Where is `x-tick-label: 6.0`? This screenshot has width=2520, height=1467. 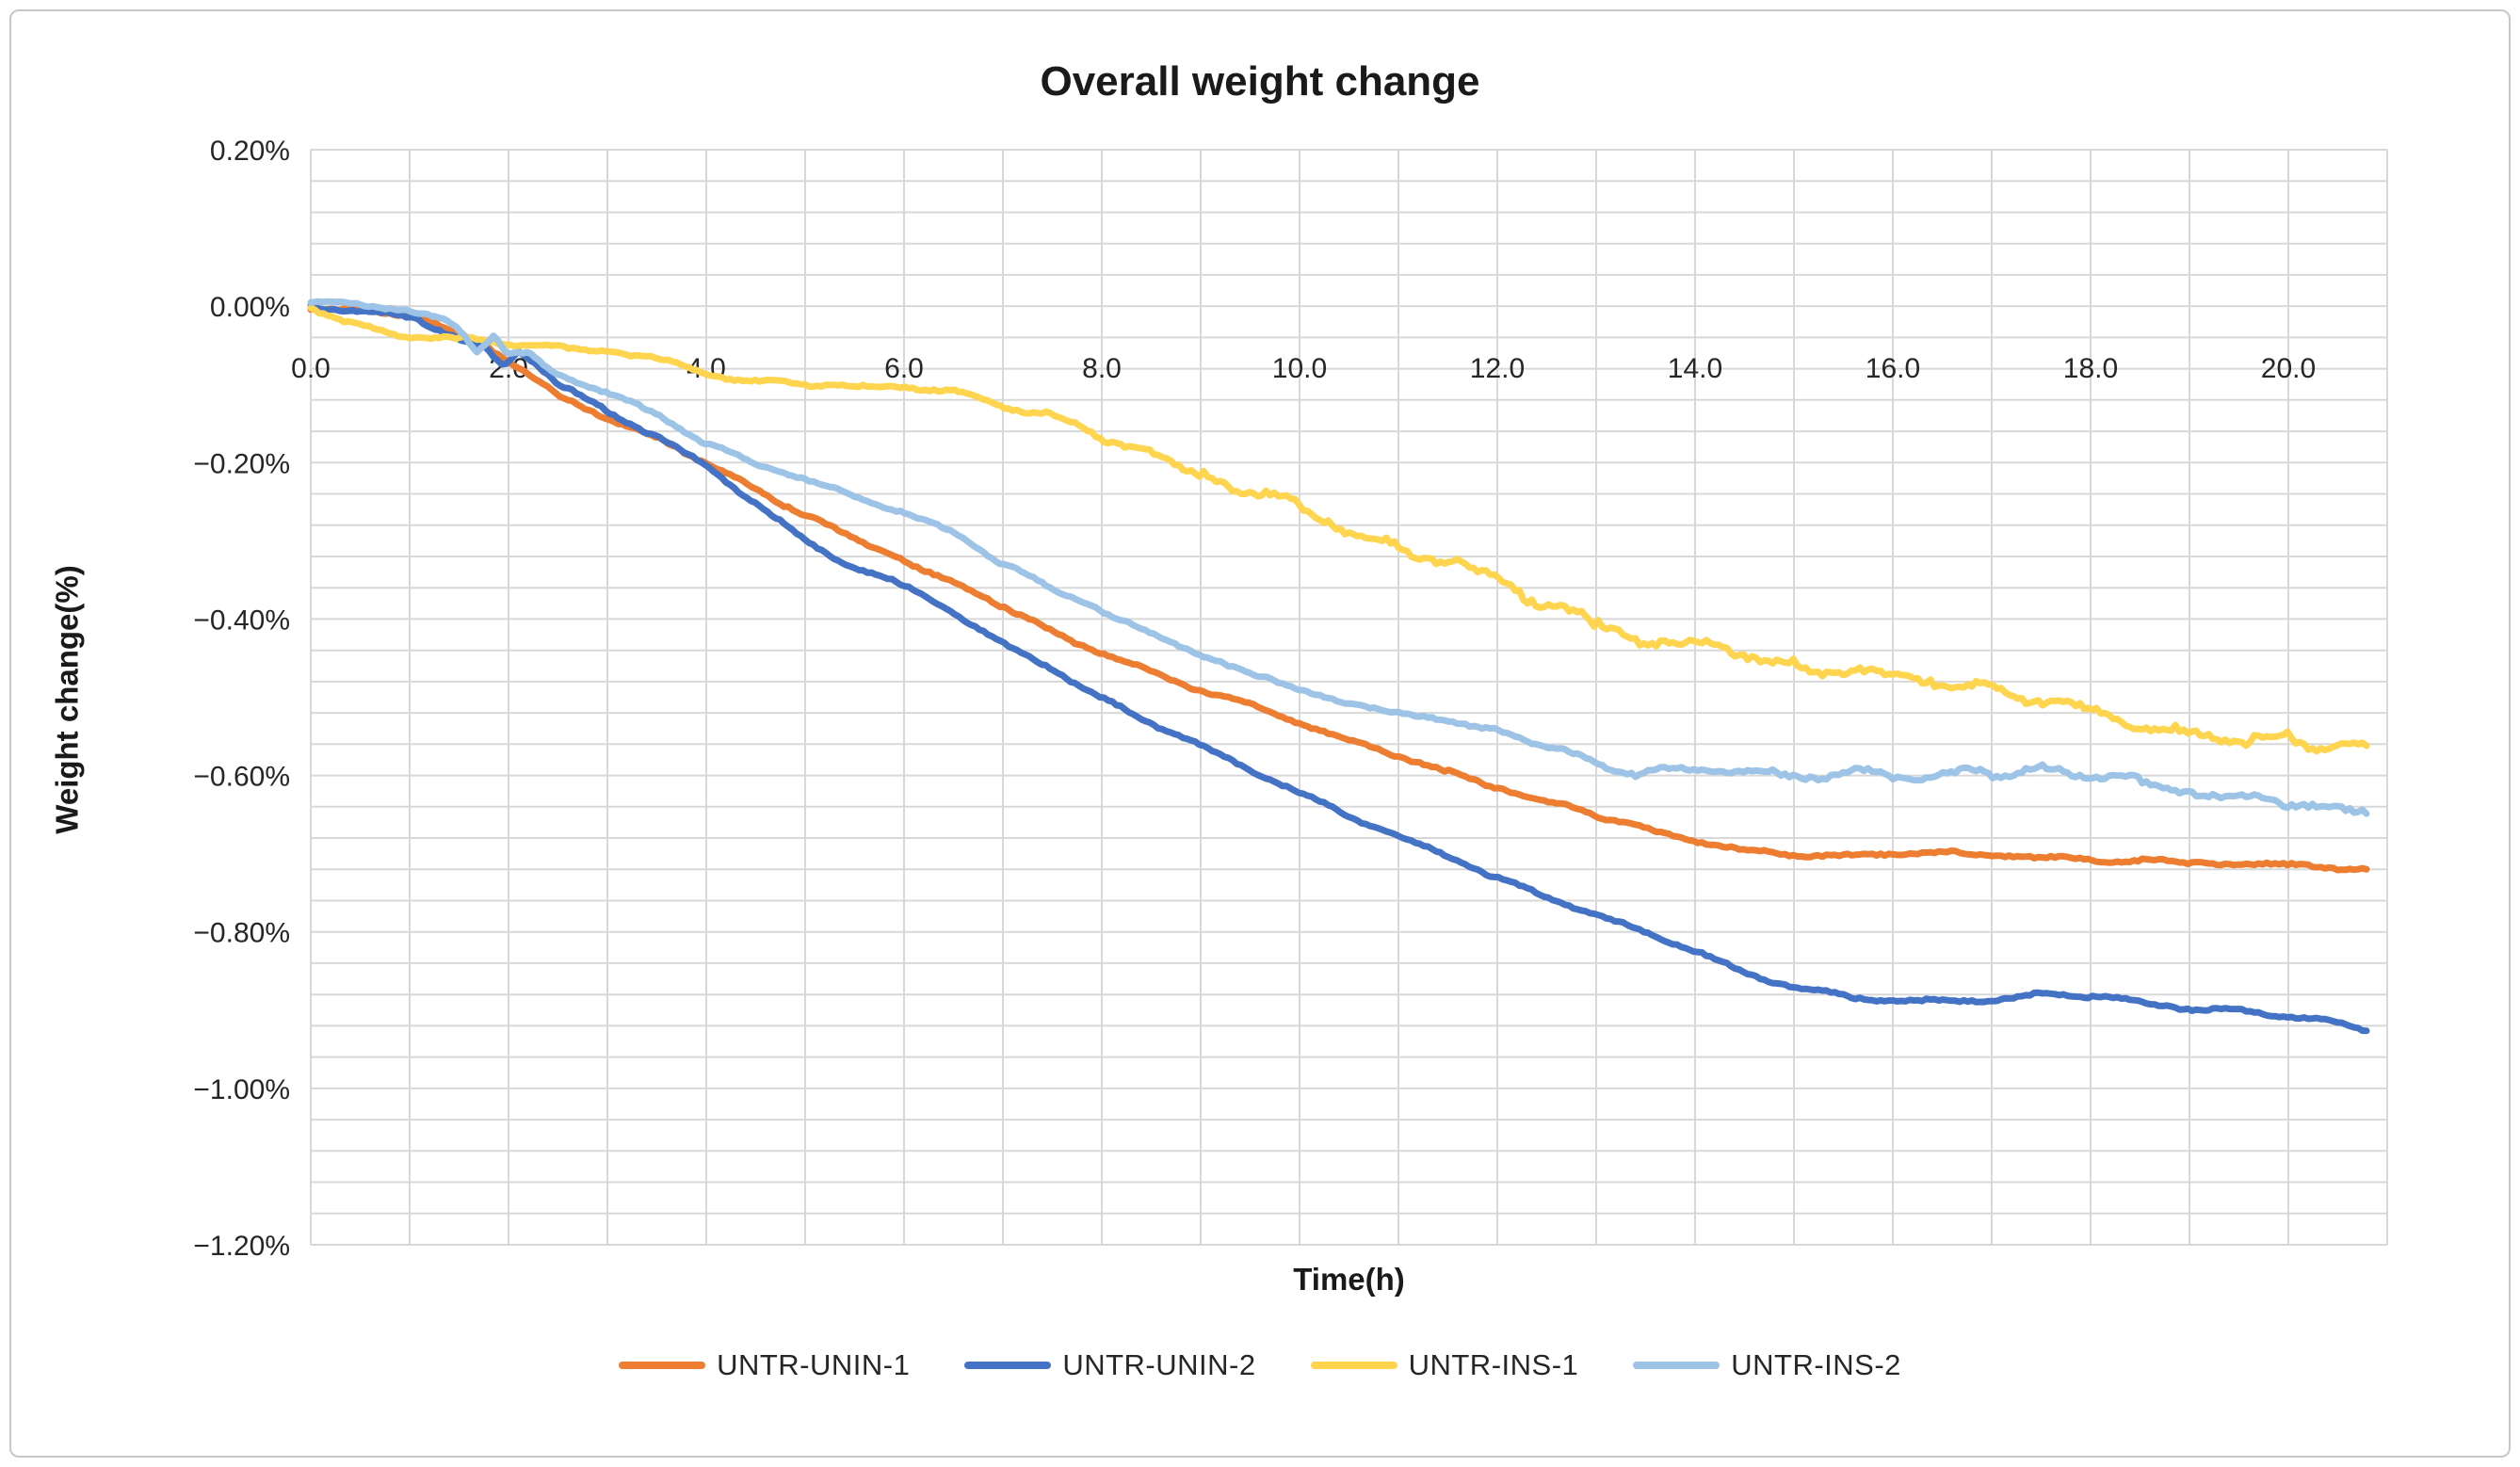 x-tick-label: 6.0 is located at coordinates (904, 368).